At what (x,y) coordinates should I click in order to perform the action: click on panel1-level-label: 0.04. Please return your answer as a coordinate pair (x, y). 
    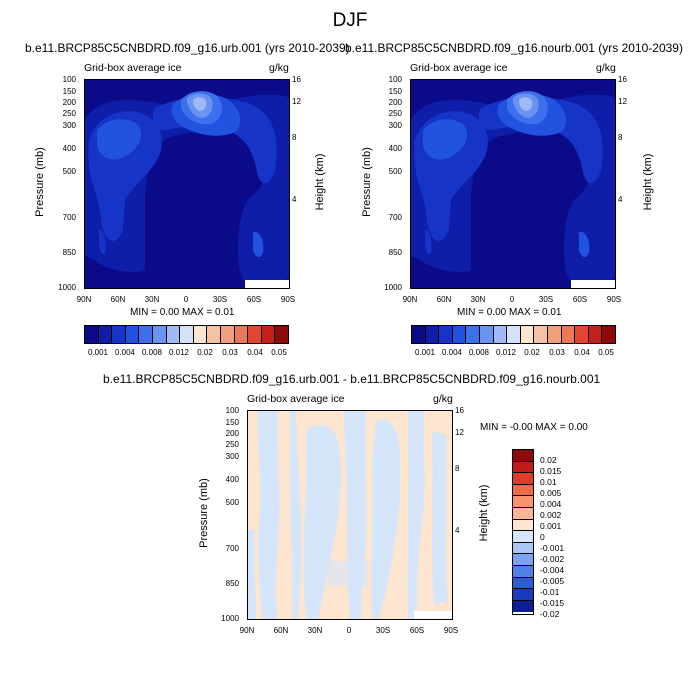
    Looking at the image, I should click on (255, 352).